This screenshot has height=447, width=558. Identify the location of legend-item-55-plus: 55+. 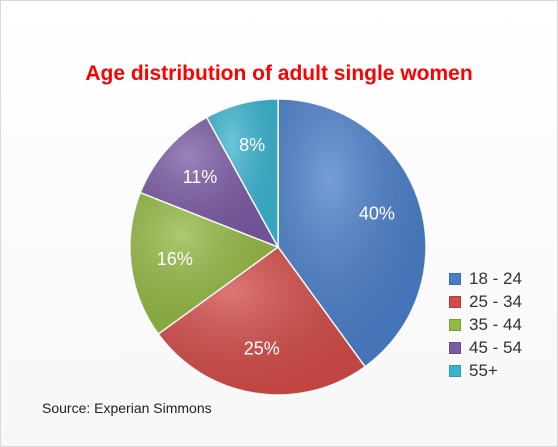
(485, 370).